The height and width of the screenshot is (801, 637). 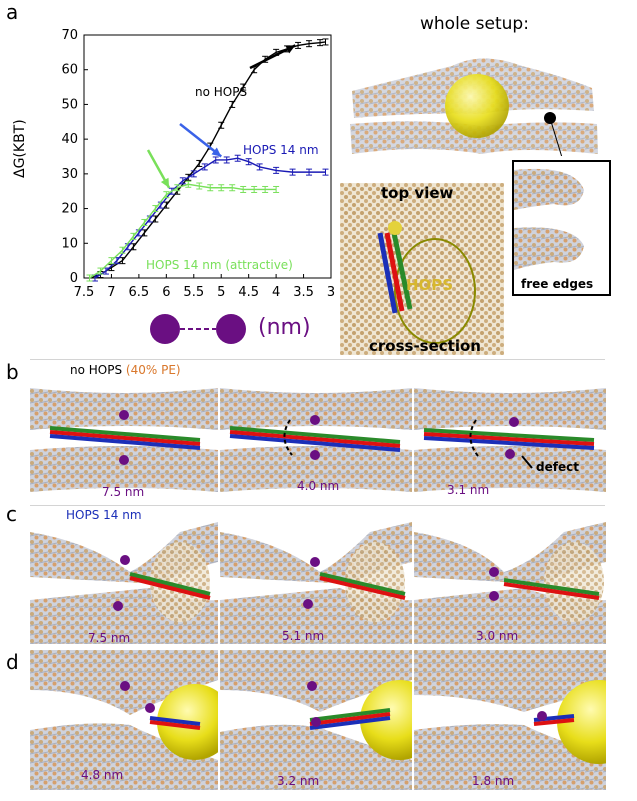 I want to click on y-tick-label: 0, so click(x=74, y=278).